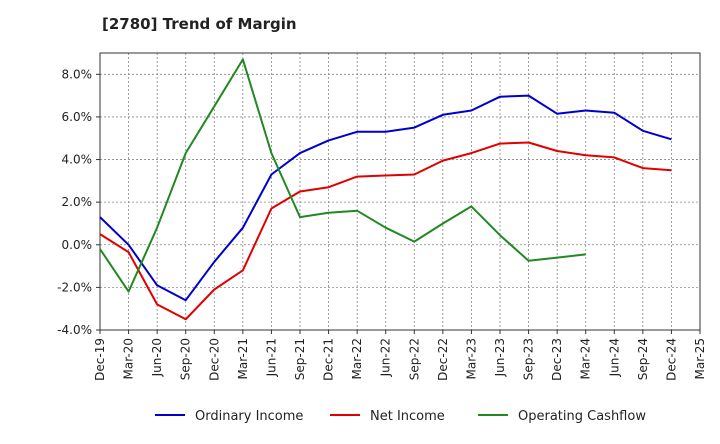 This screenshot has width=720, height=444. I want to click on x-tick-label: Jun-21, so click(271, 357).